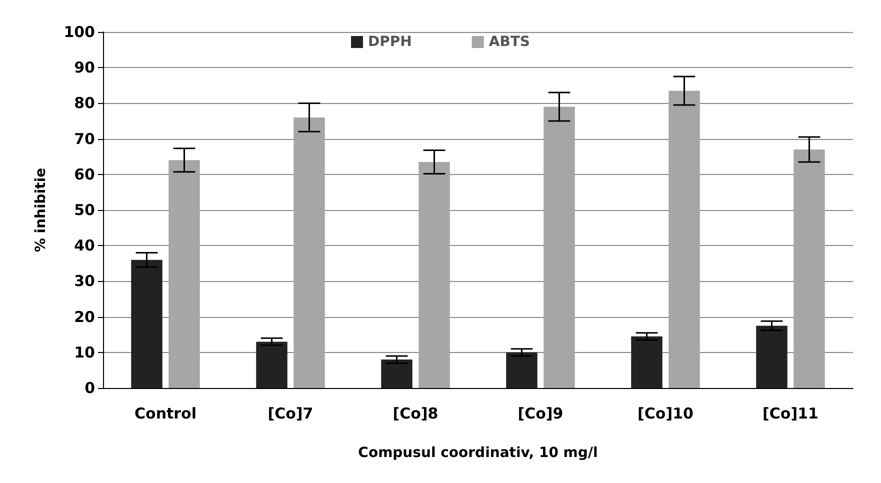  Describe the element at coordinates (165, 413) in the screenshot. I see `x-tick-label: Control` at that location.